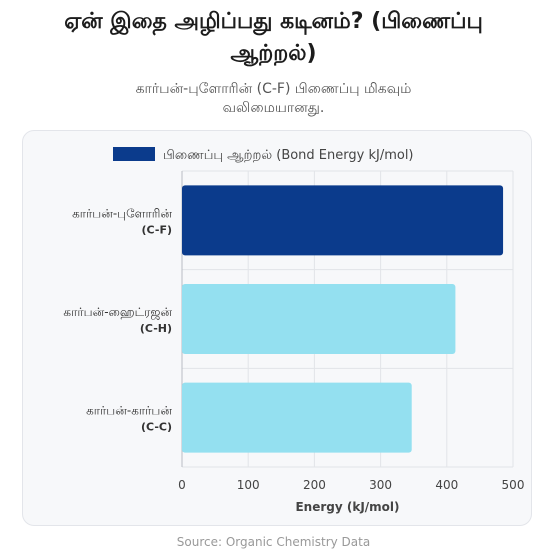 The height and width of the screenshot is (559, 547). Describe the element at coordinates (156, 427) in the screenshot. I see `y-category-code: (C-C)` at that location.